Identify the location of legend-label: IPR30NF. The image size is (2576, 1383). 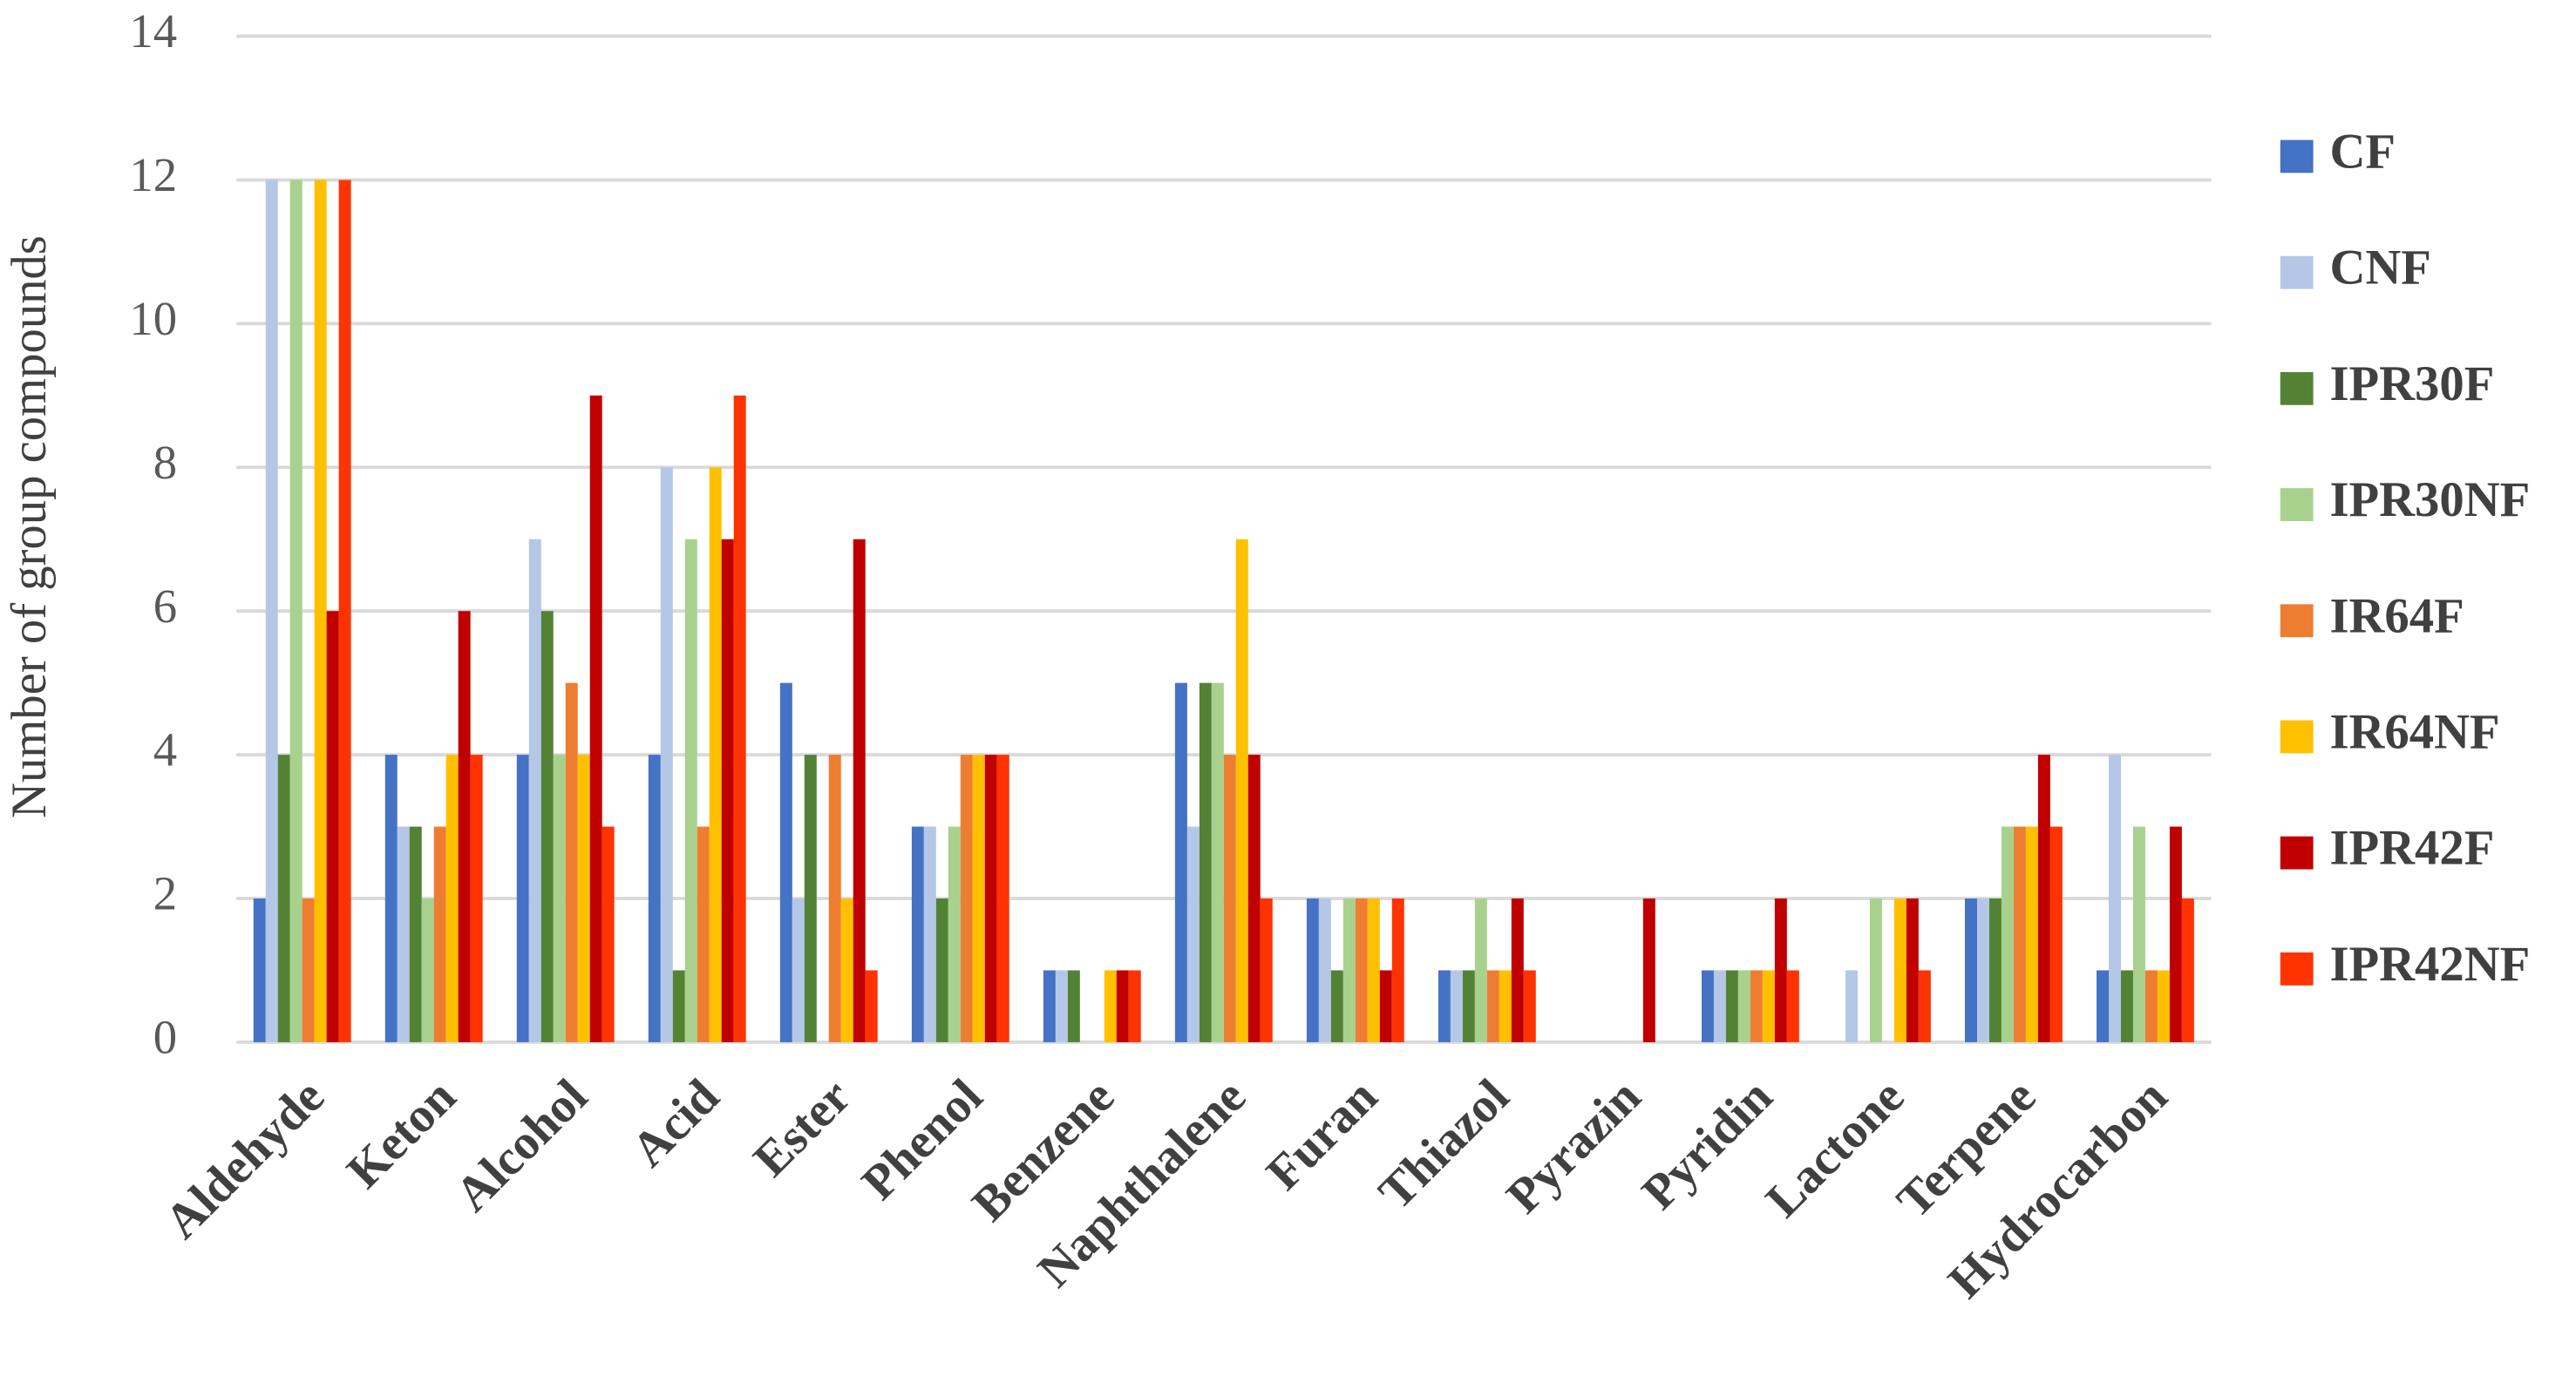
(2429, 500).